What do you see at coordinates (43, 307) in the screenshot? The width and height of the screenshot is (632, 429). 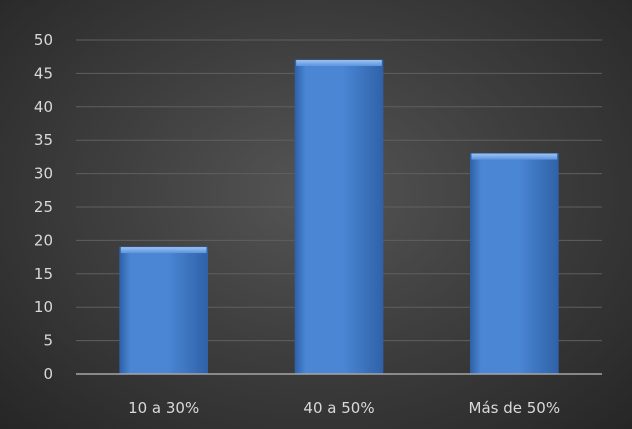 I see `y-tick-label: 10` at bounding box center [43, 307].